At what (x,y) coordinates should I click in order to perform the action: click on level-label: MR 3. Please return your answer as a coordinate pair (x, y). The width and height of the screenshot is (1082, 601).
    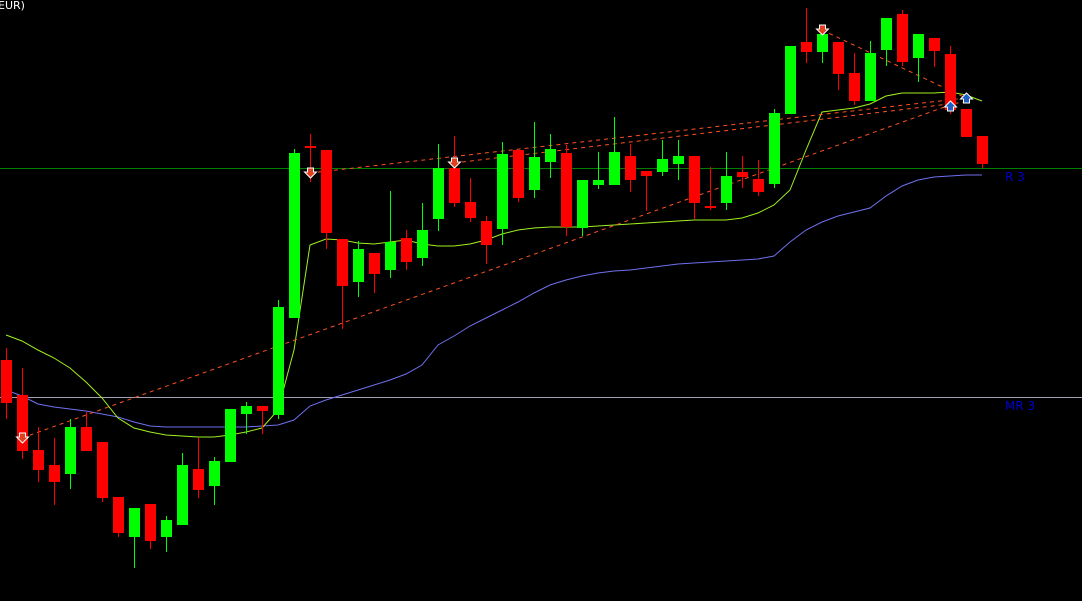
    Looking at the image, I should click on (1020, 406).